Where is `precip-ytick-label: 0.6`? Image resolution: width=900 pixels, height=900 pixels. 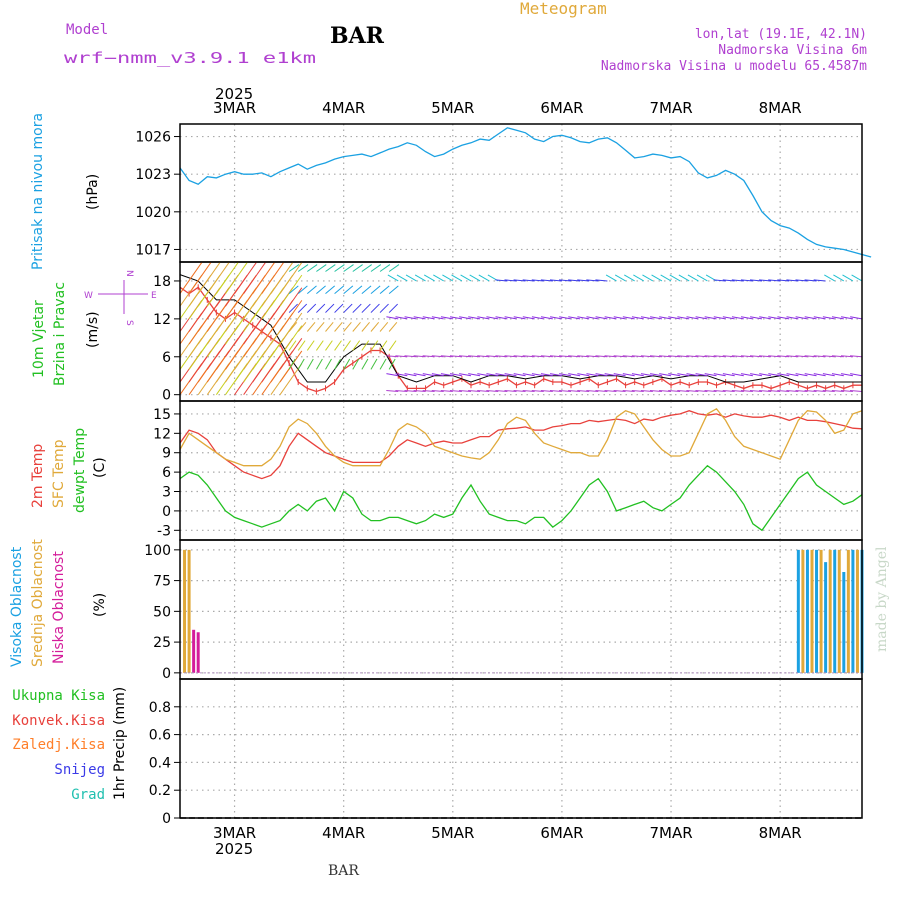
precip-ytick-label: 0.6 is located at coordinates (160, 736).